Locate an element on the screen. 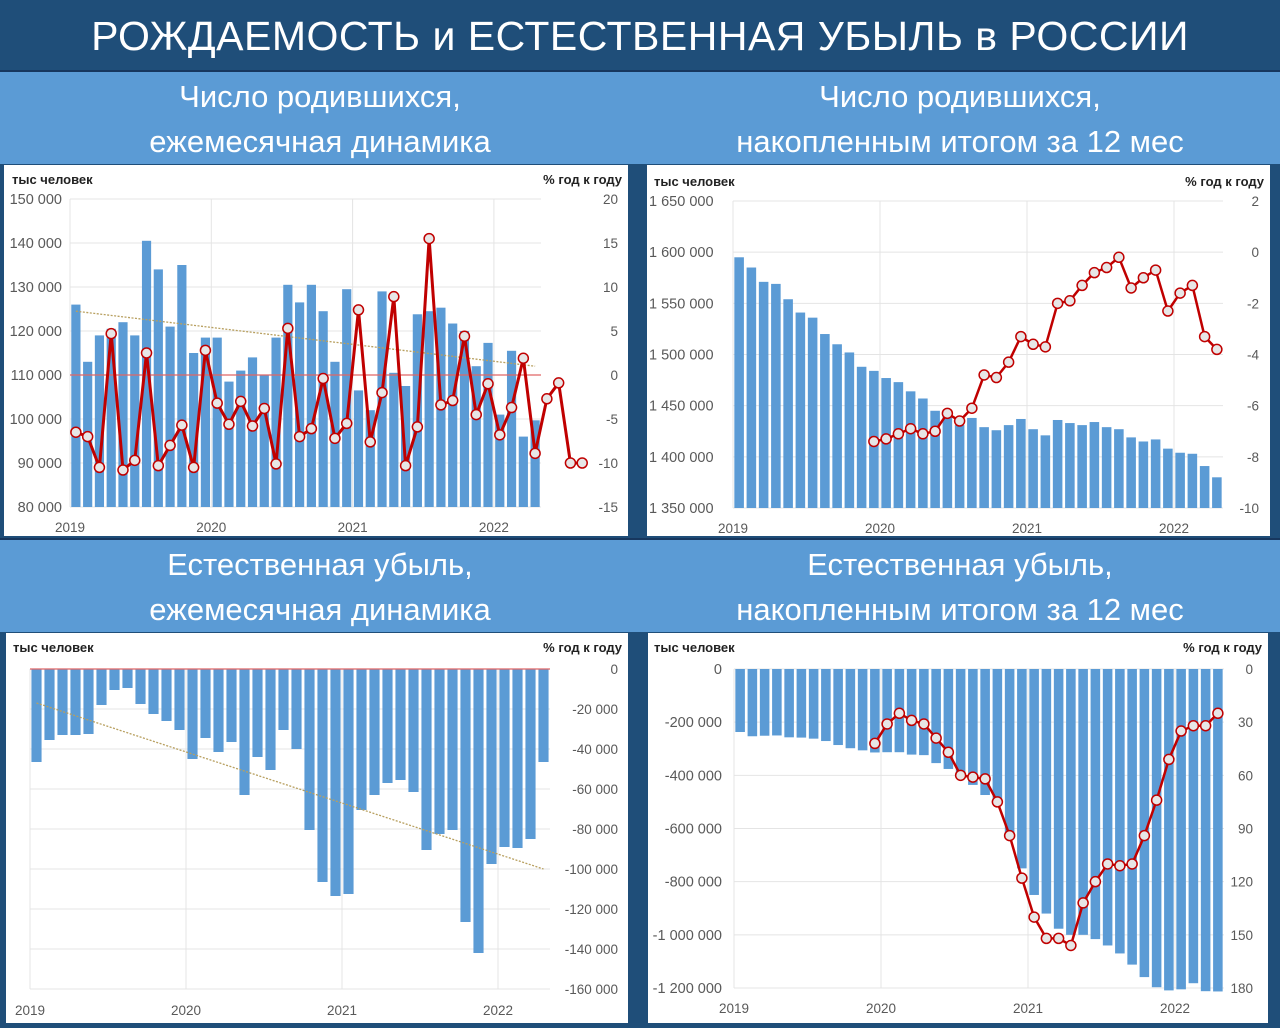  svg-text: 2022 is located at coordinates (1175, 1008).